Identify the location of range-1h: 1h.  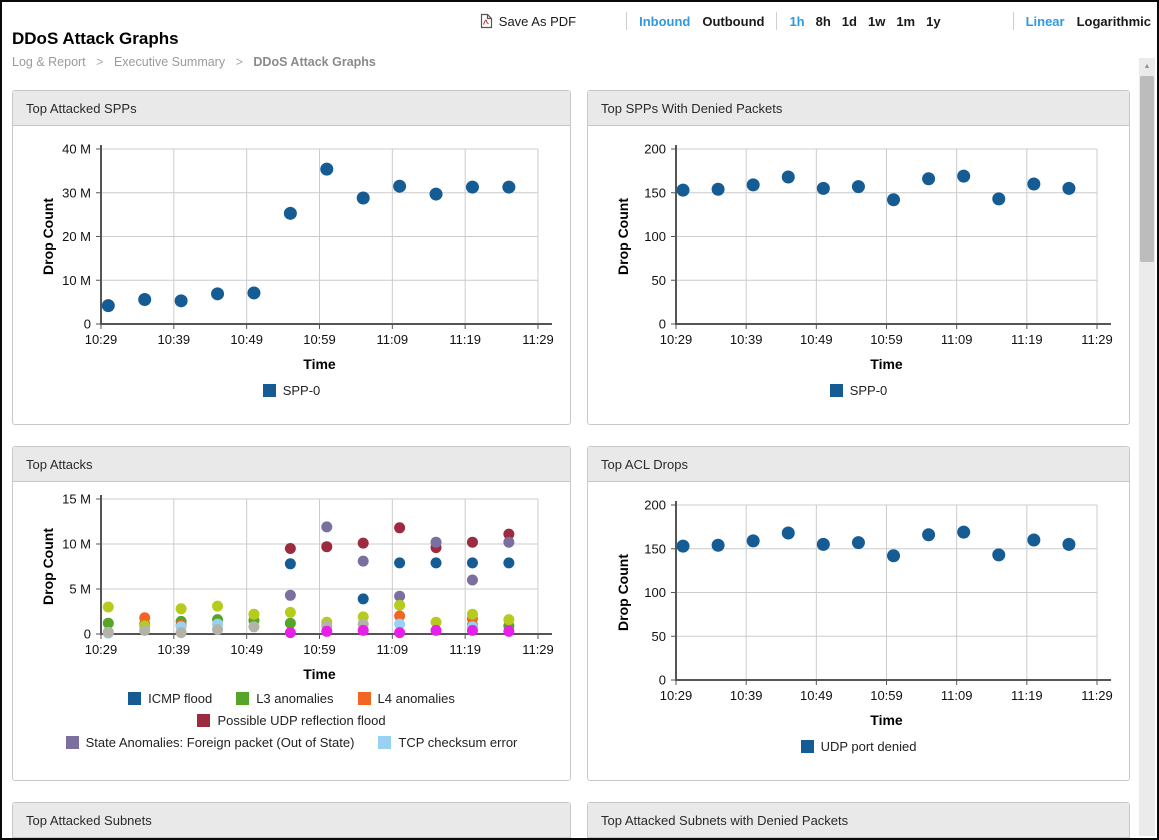
(797, 21).